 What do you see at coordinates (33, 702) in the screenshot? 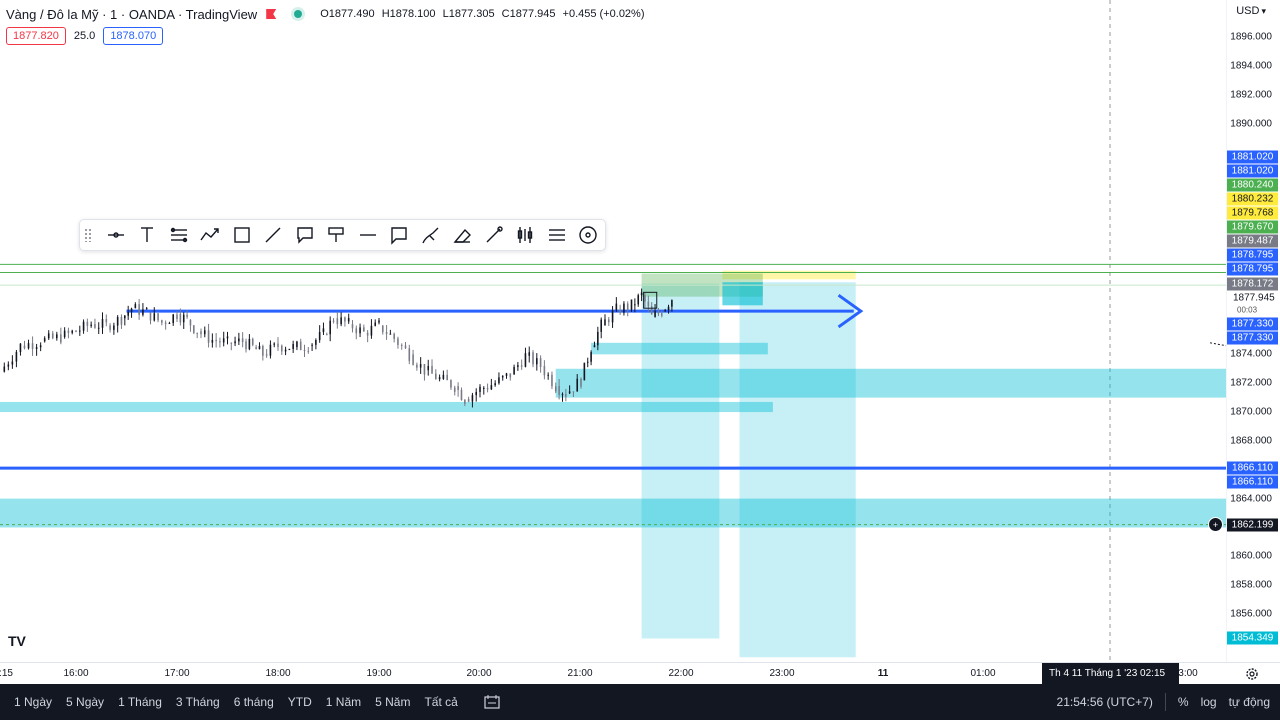
I see `range-1d: 1 Ngày` at bounding box center [33, 702].